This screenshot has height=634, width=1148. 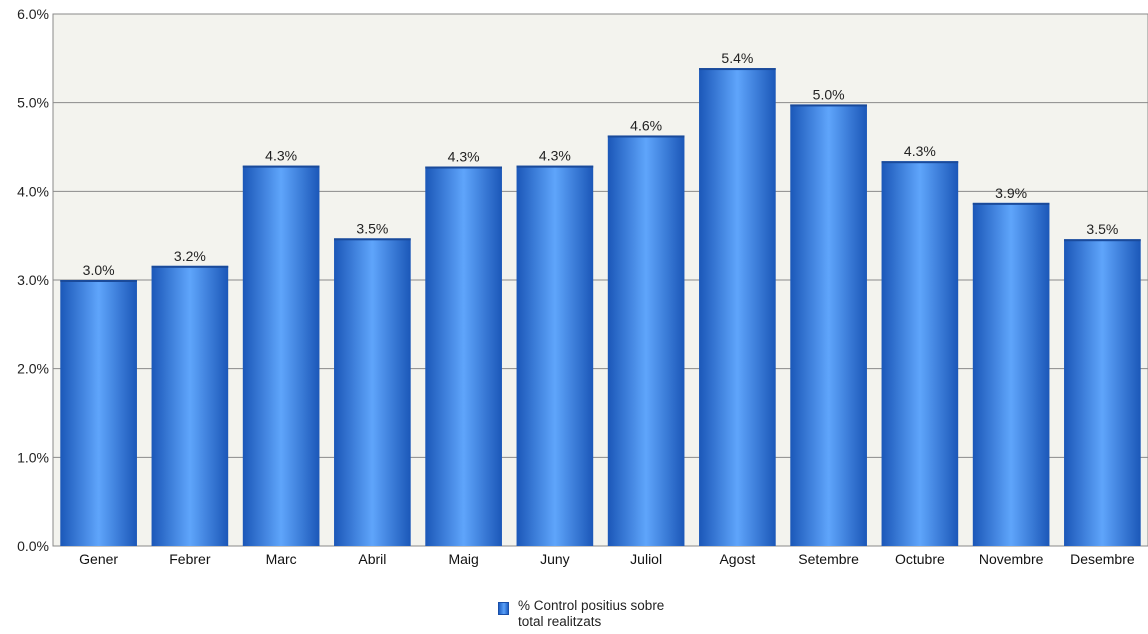 What do you see at coordinates (828, 559) in the screenshot?
I see `x-tick-label: Setembre` at bounding box center [828, 559].